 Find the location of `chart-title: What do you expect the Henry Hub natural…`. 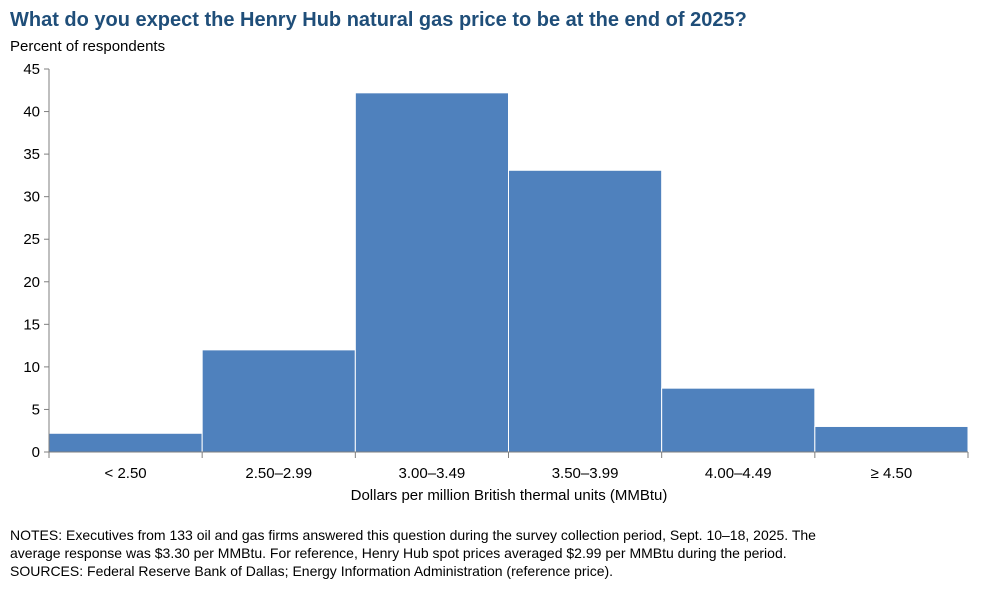

chart-title: What do you expect the Henry Hub natural… is located at coordinates (378, 20).